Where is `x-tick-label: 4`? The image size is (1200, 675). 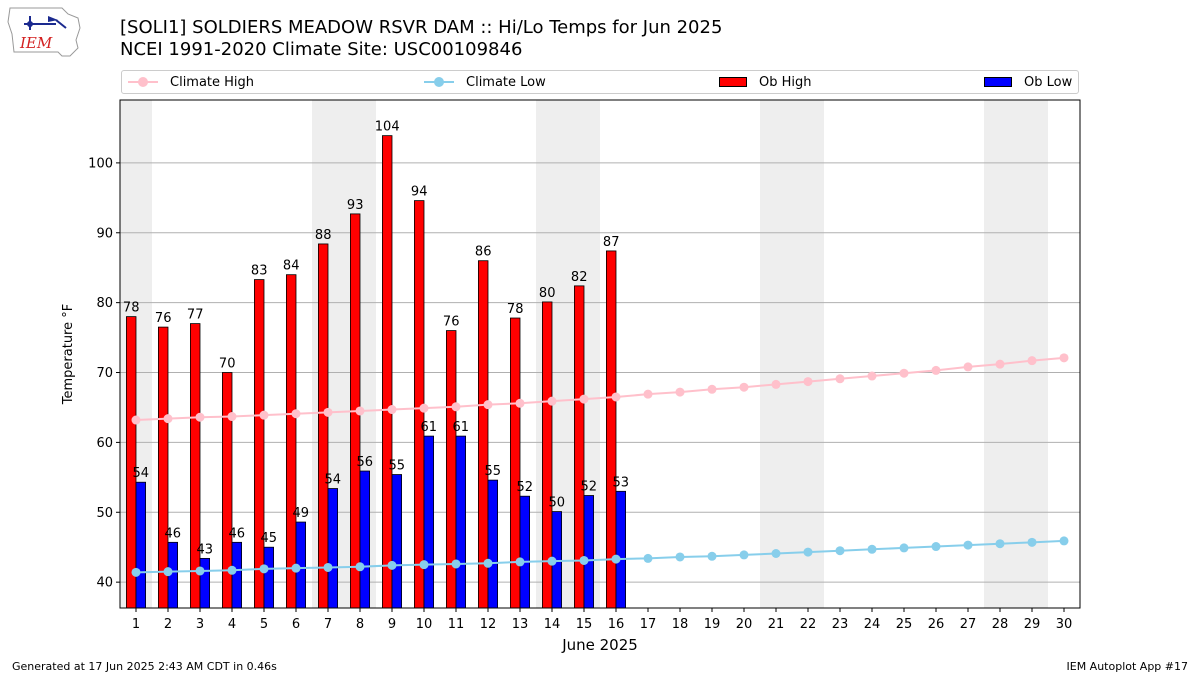 x-tick-label: 4 is located at coordinates (232, 624).